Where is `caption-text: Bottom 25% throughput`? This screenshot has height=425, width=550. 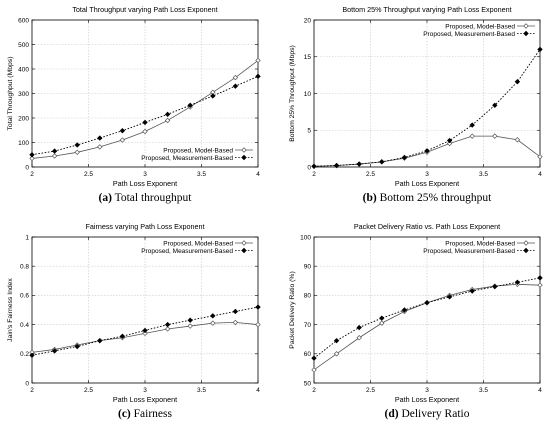 caption-text: Bottom 25% throughput is located at coordinates (434, 198).